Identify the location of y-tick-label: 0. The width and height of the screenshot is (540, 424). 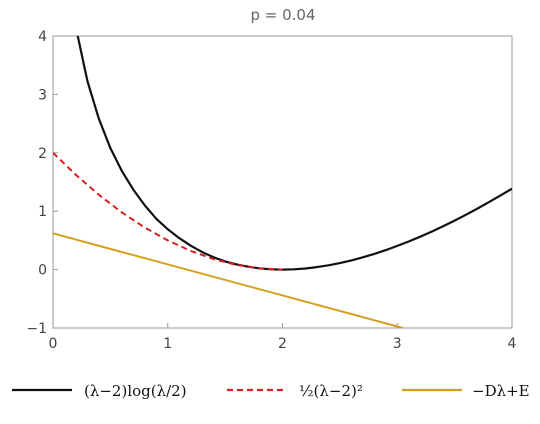
(42, 271).